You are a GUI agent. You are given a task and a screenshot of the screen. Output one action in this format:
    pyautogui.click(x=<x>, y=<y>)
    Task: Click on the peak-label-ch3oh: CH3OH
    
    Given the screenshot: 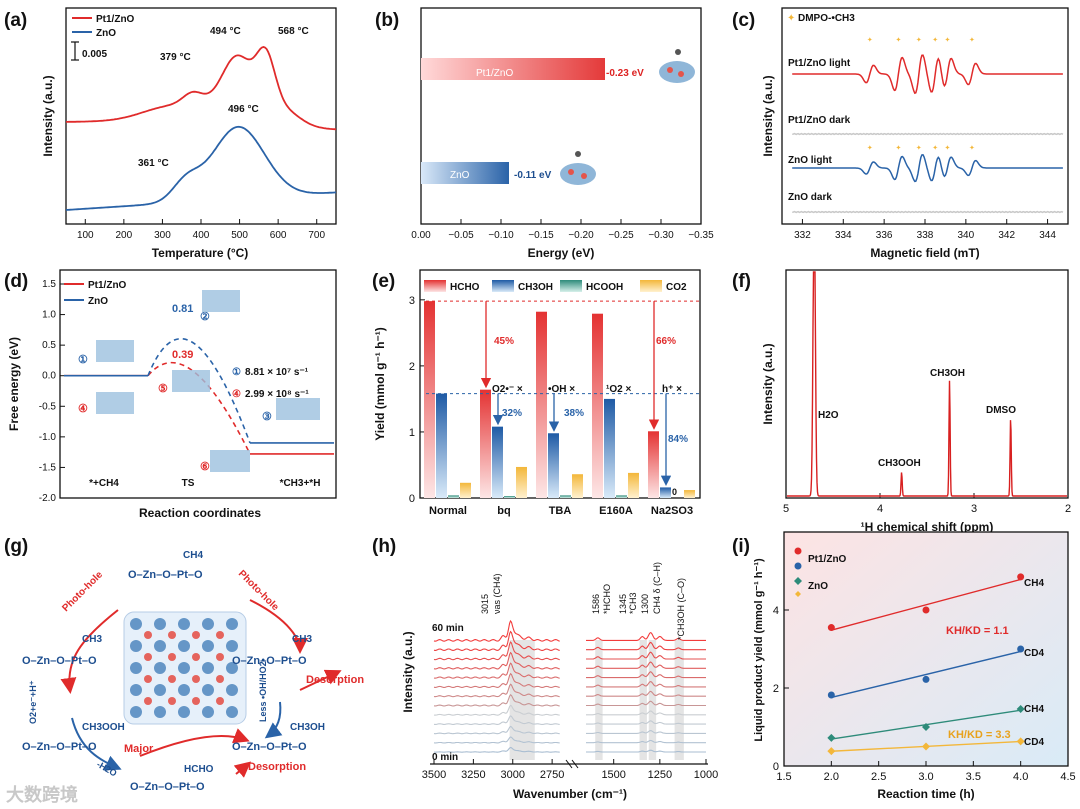 What is the action you would take?
    pyautogui.click(x=947, y=373)
    